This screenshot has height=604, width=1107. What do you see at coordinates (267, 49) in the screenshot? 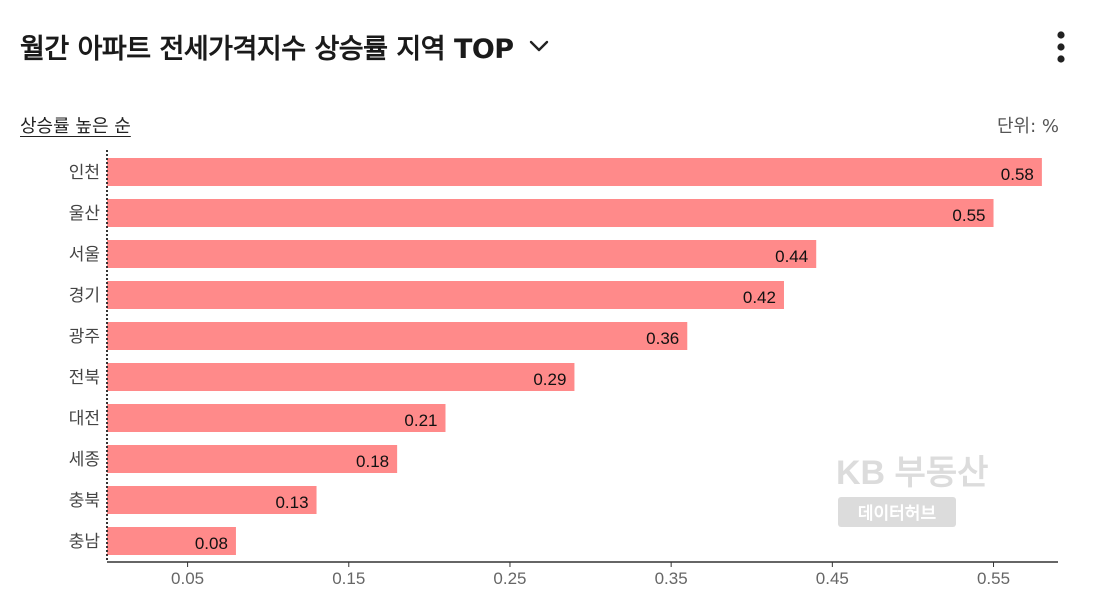
I see `chart-title: 월간 아파트 전세가격지수 상승률 지역 TOP` at bounding box center [267, 49].